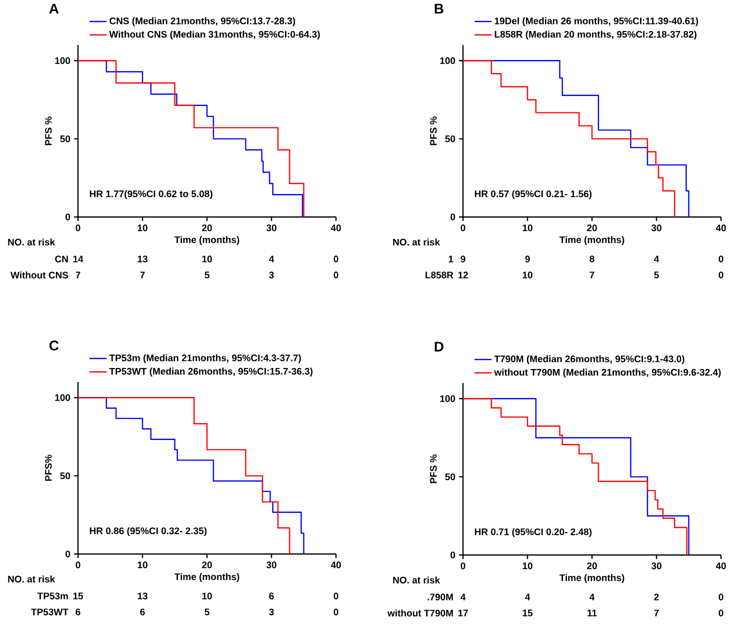 The image size is (752, 626). What do you see at coordinates (589, 359) in the screenshot?
I see `legend-label: T790M (Median 26months, 95%CI:9.1-43.0)` at bounding box center [589, 359].